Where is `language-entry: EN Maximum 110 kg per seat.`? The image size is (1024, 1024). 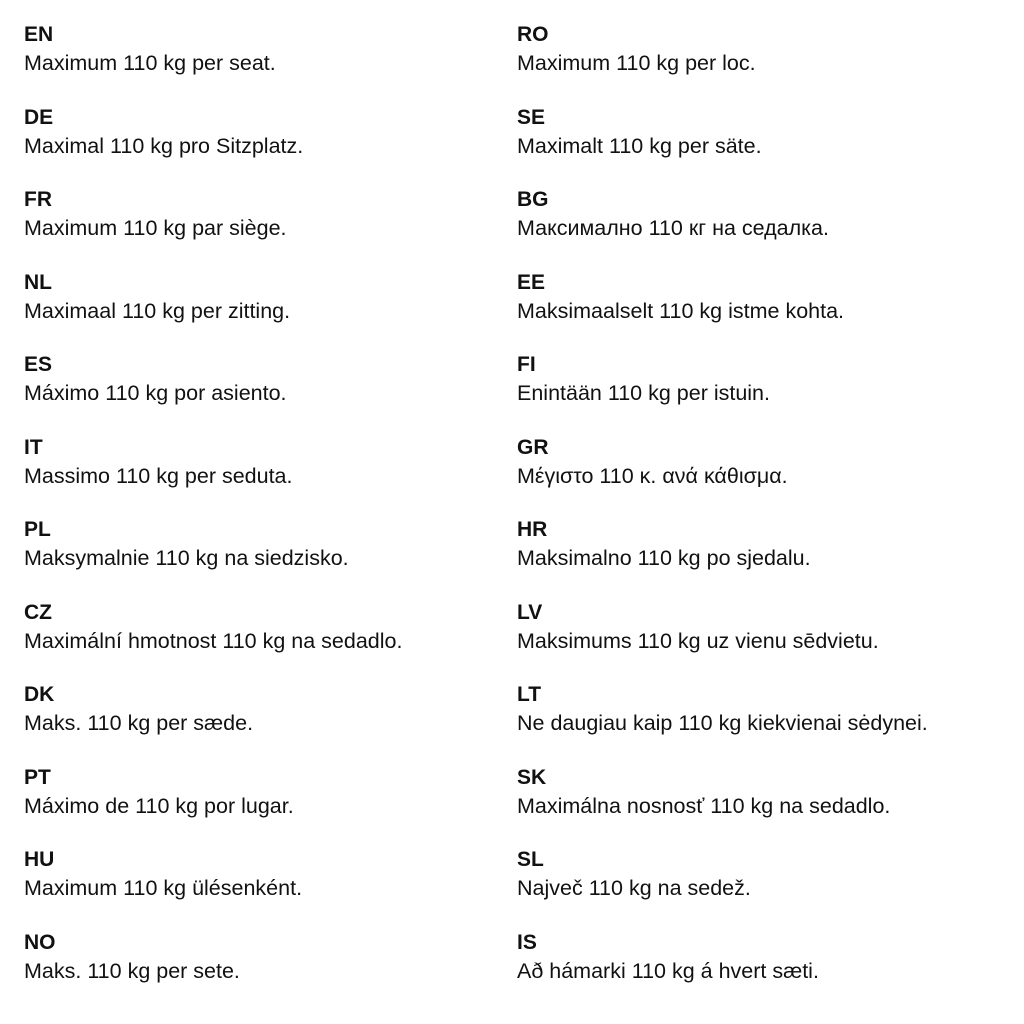
language-entry: EN Maximum 110 kg per seat. is located at coordinates (150, 49).